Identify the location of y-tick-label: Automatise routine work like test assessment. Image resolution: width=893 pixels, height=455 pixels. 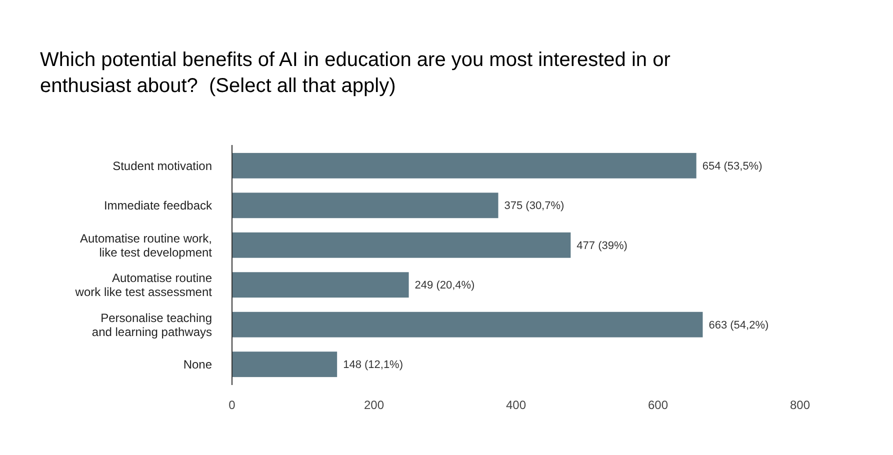
(143, 285).